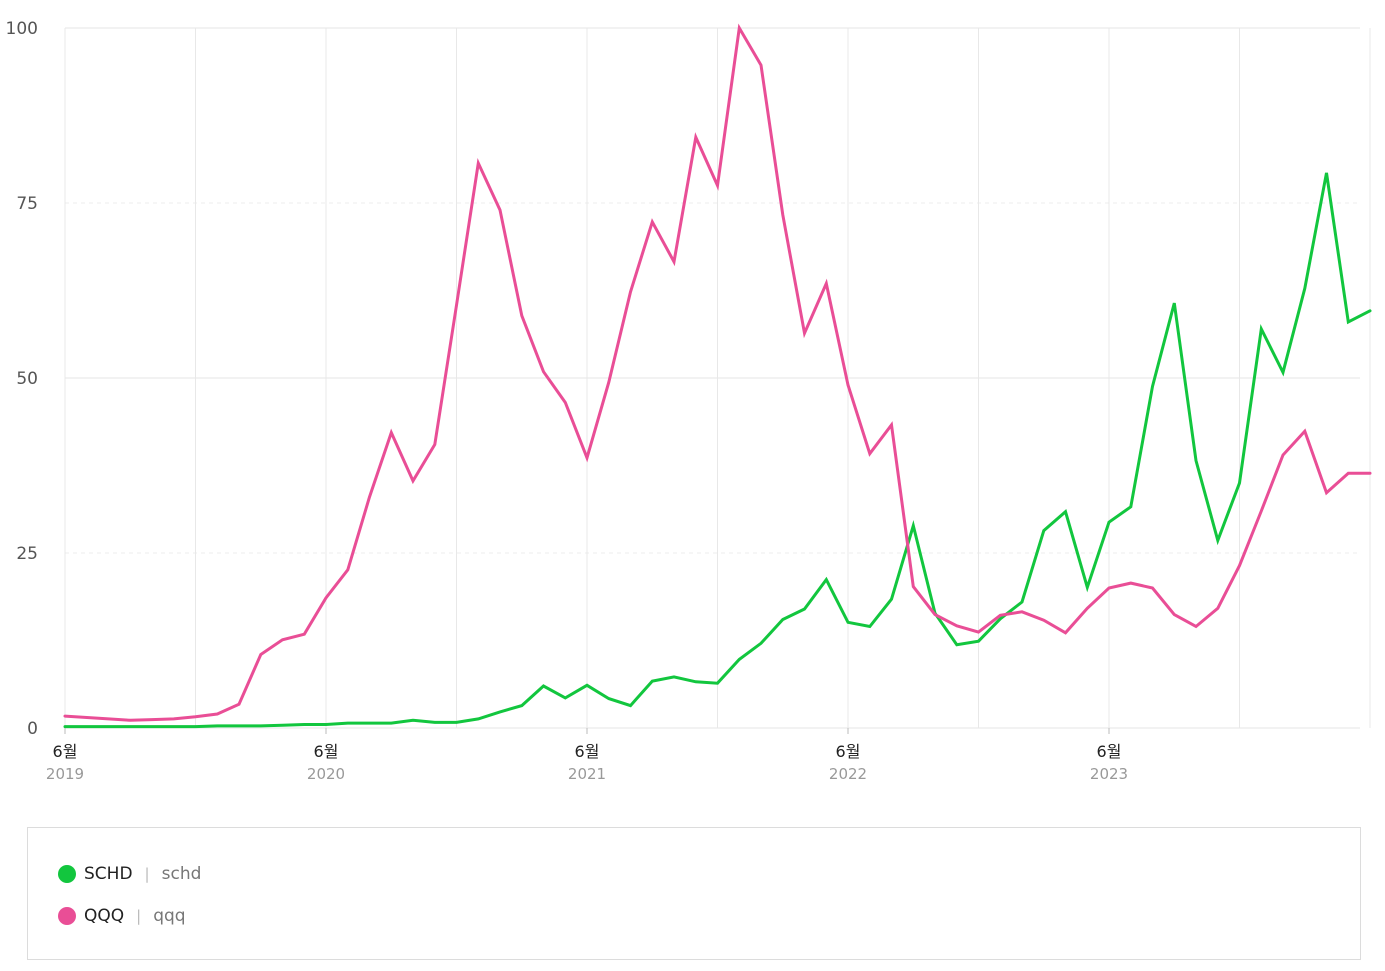 The height and width of the screenshot is (971, 1385). I want to click on x-tick-year-label: 2021, so click(587, 774).